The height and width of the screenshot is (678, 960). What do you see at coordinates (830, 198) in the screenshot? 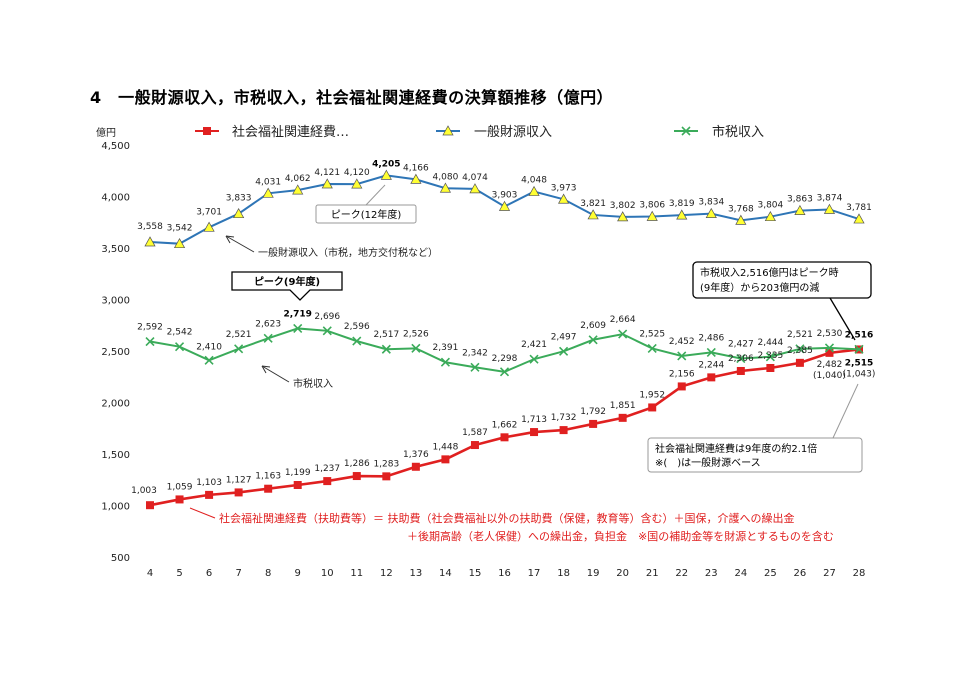
I see `general-revenue-value-label: 3,874` at bounding box center [830, 198].